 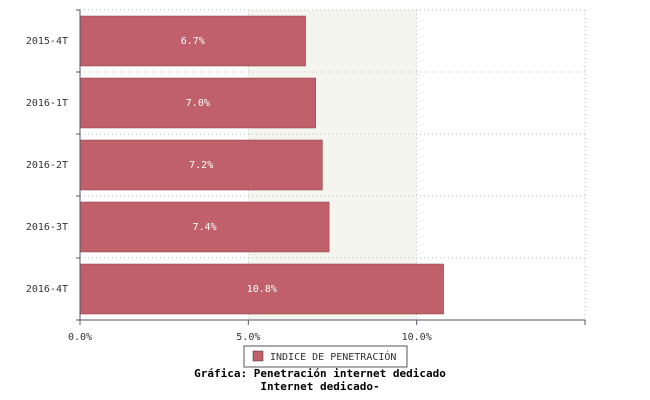 I want to click on y-tick-label: 2016-3T, so click(x=47, y=227).